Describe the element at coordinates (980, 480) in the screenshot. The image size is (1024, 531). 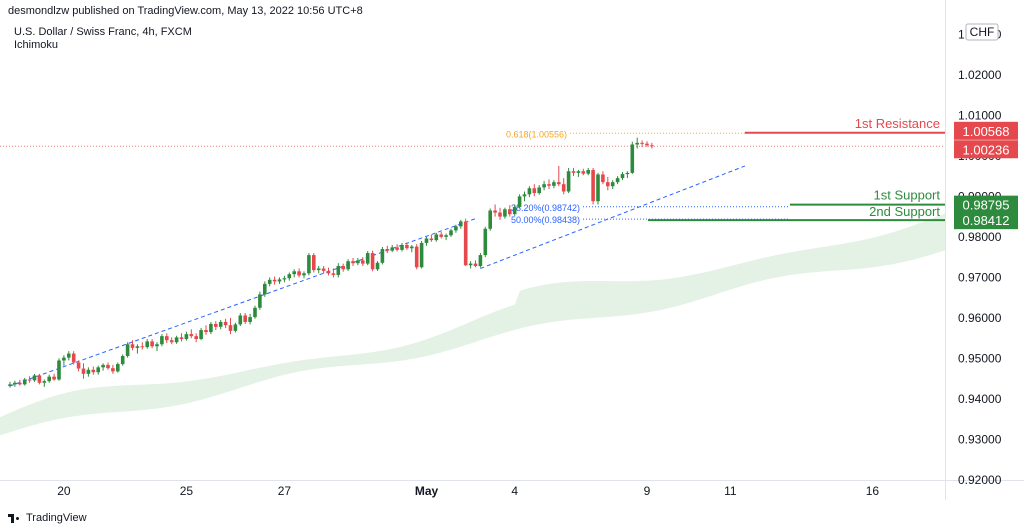
I see `y-tick-label: 0.92000` at that location.